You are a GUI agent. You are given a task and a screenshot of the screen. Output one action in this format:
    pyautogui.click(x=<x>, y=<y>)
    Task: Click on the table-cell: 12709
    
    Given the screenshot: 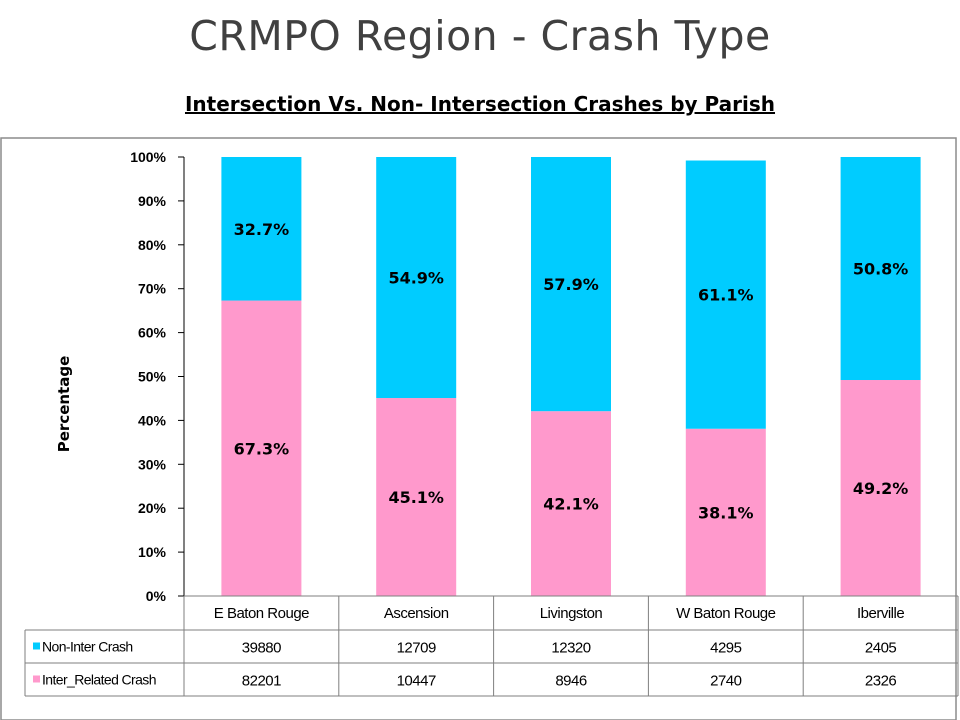 What is the action you would take?
    pyautogui.click(x=416, y=648)
    